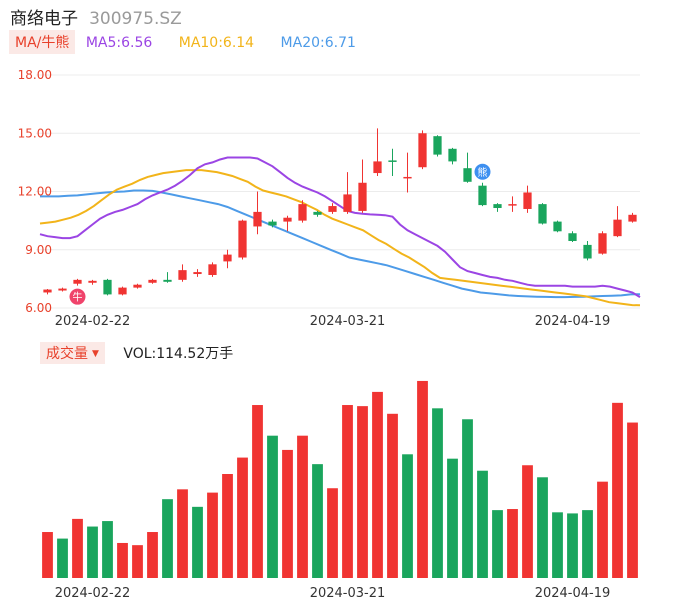 Image resolution: width=686 pixels, height=606 pixels. Describe the element at coordinates (44, 19) in the screenshot. I see `stock-name: 商络电子` at that location.